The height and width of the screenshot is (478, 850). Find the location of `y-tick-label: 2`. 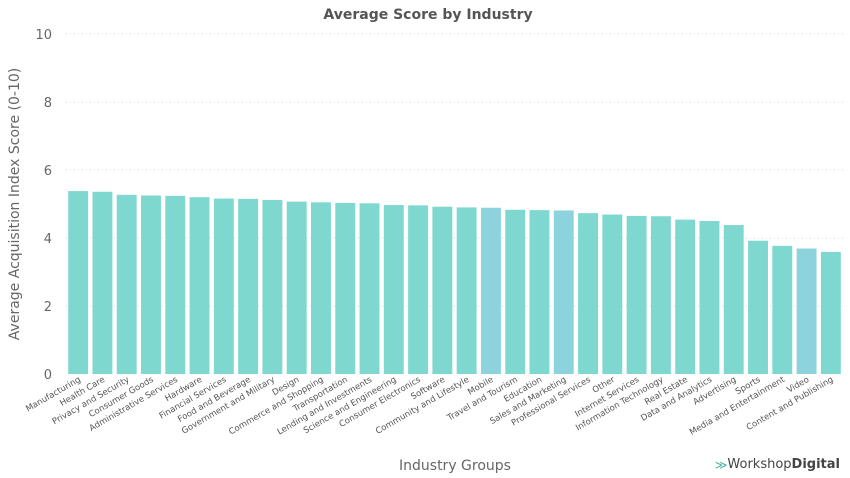

y-tick-label: 2 is located at coordinates (48, 307).